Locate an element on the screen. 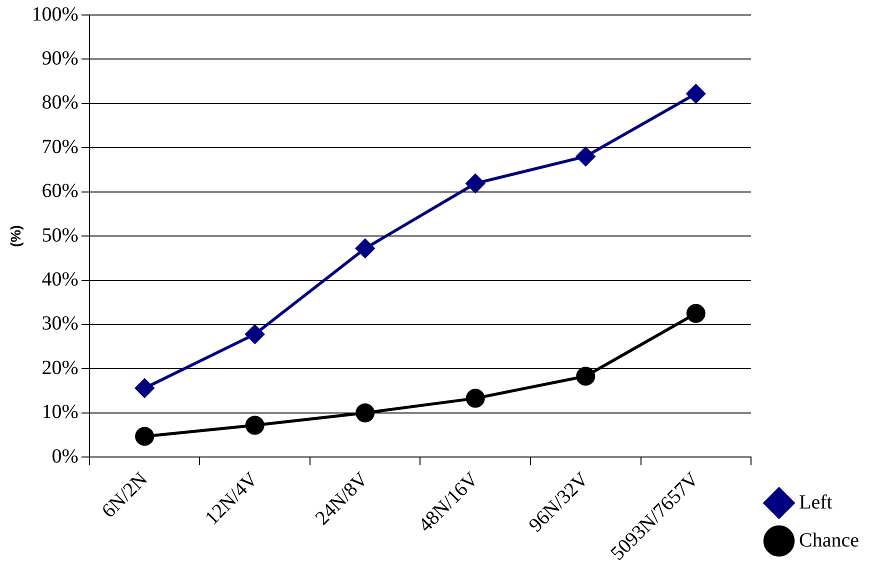 This screenshot has width=877, height=573. legend-label: Chance is located at coordinates (829, 540).